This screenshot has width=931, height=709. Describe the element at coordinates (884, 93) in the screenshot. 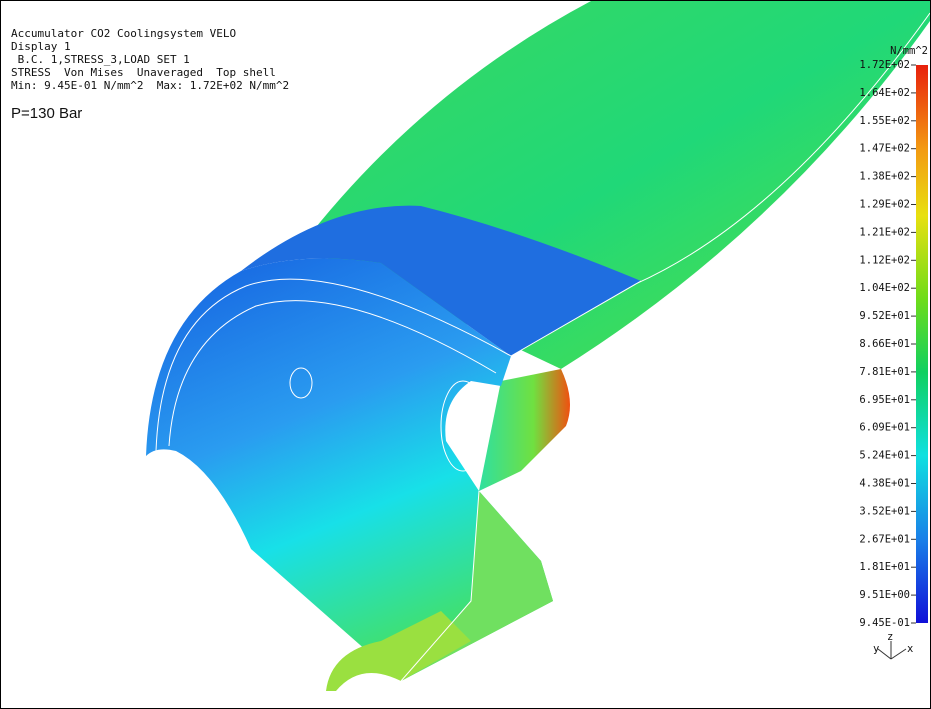

I see `legend-label: 1.64E+02` at that location.